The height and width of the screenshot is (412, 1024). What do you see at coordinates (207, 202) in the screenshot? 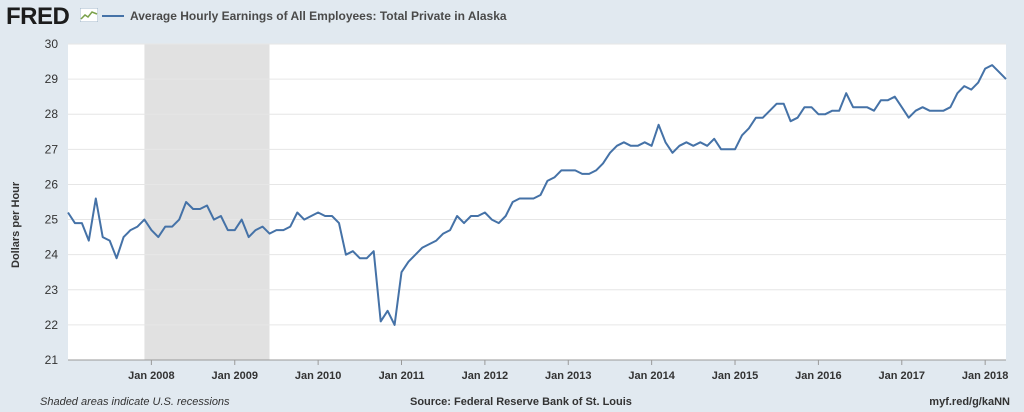
I see `recession-band` at bounding box center [207, 202].